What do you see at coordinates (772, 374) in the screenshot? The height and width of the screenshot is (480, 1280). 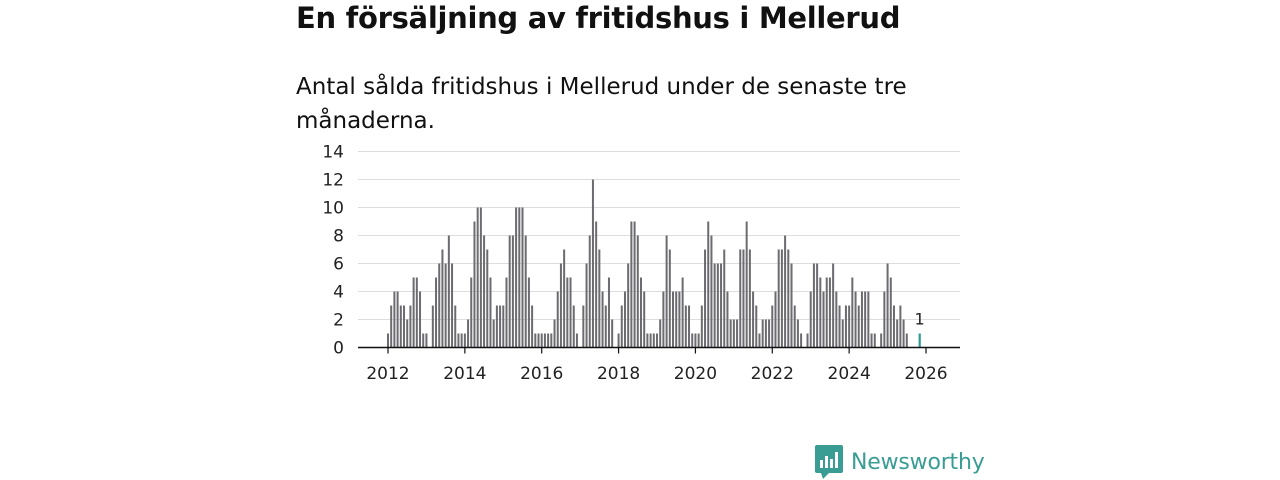 I see `x-tick-label: 2022` at bounding box center [772, 374].